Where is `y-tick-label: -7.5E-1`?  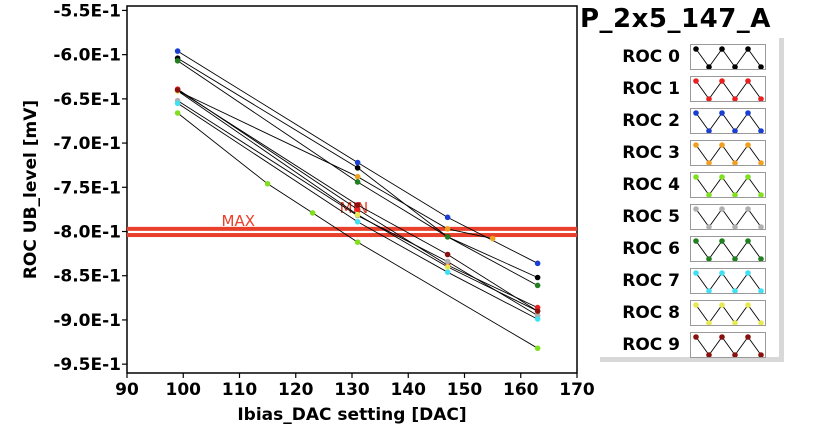
y-tick-label: -7.5E-1 is located at coordinates (87, 188).